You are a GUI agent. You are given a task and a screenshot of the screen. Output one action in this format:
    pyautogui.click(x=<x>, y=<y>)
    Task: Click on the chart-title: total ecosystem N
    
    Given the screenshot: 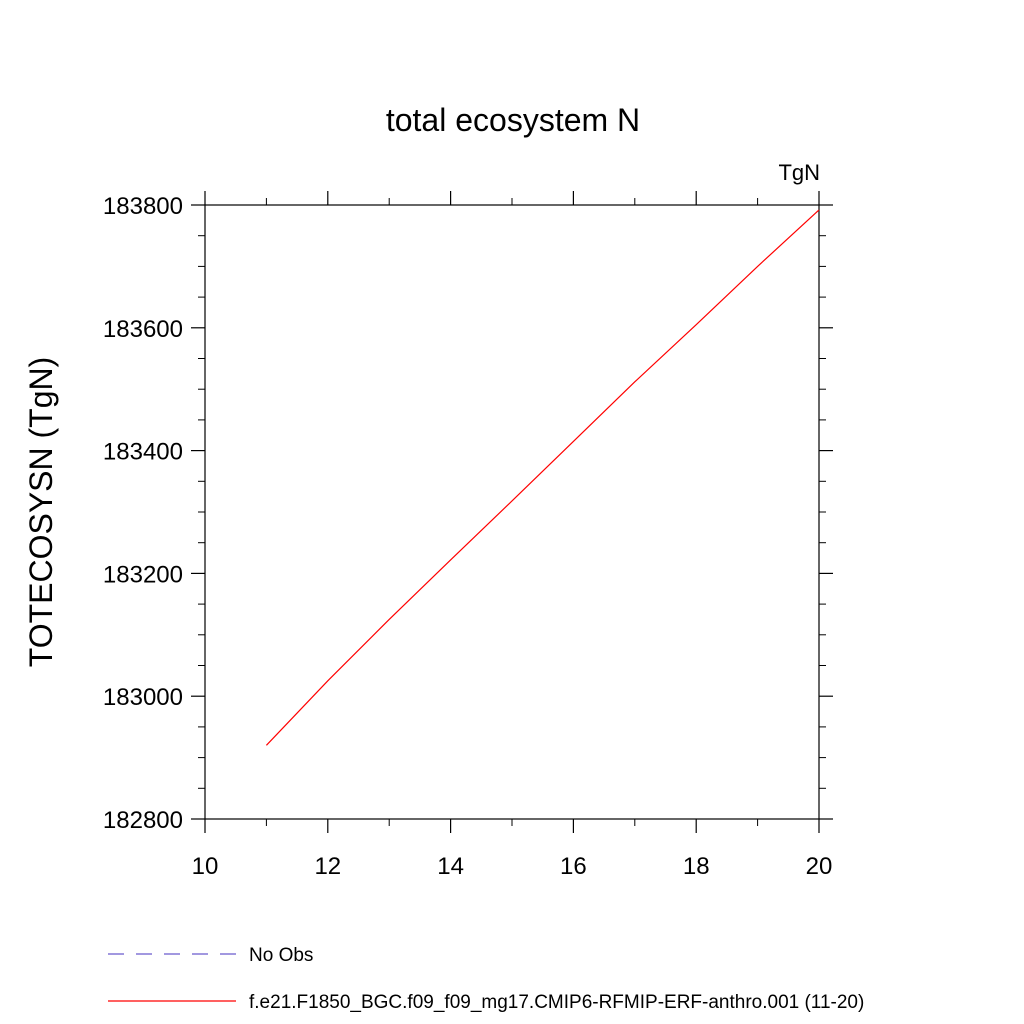 What is the action you would take?
    pyautogui.click(x=513, y=120)
    